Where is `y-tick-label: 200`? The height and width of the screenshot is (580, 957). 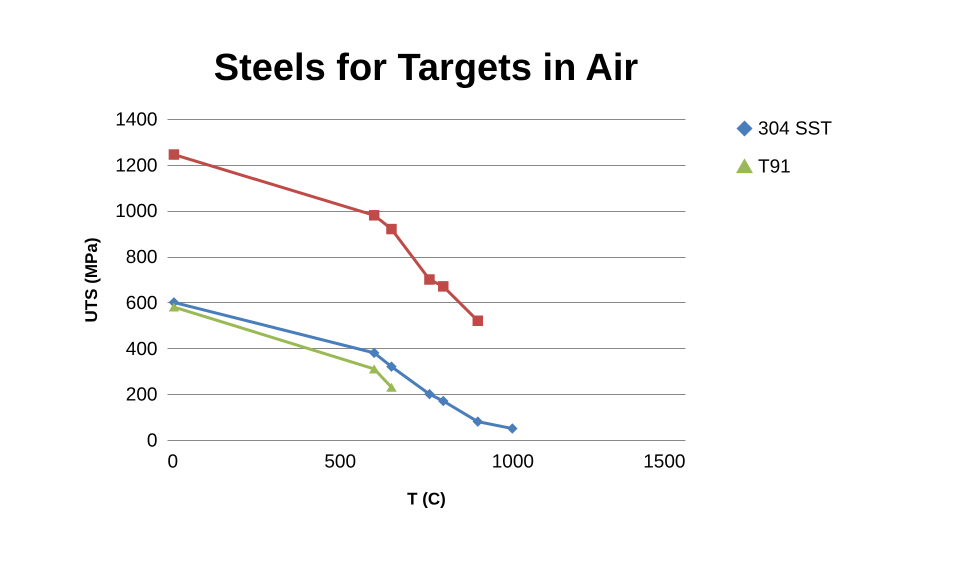 y-tick-label: 200 is located at coordinates (142, 395).